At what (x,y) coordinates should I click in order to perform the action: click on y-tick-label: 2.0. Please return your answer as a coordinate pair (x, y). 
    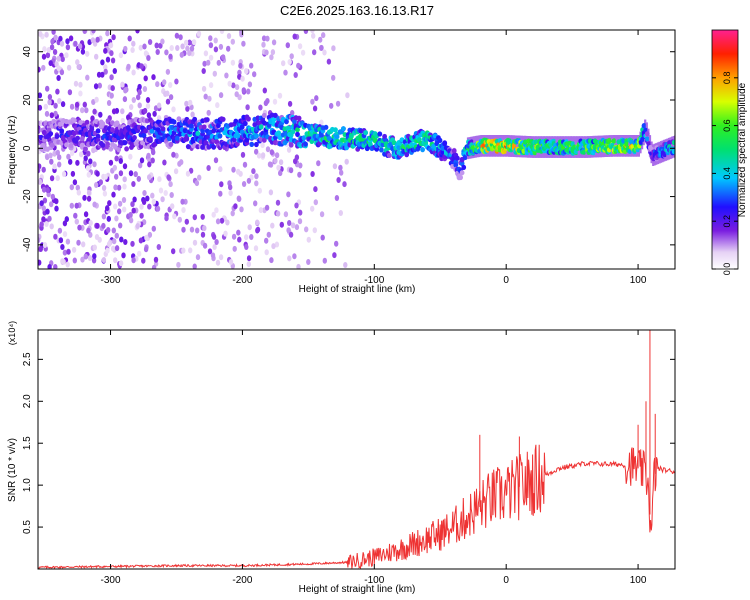
    Looking at the image, I should click on (27, 401).